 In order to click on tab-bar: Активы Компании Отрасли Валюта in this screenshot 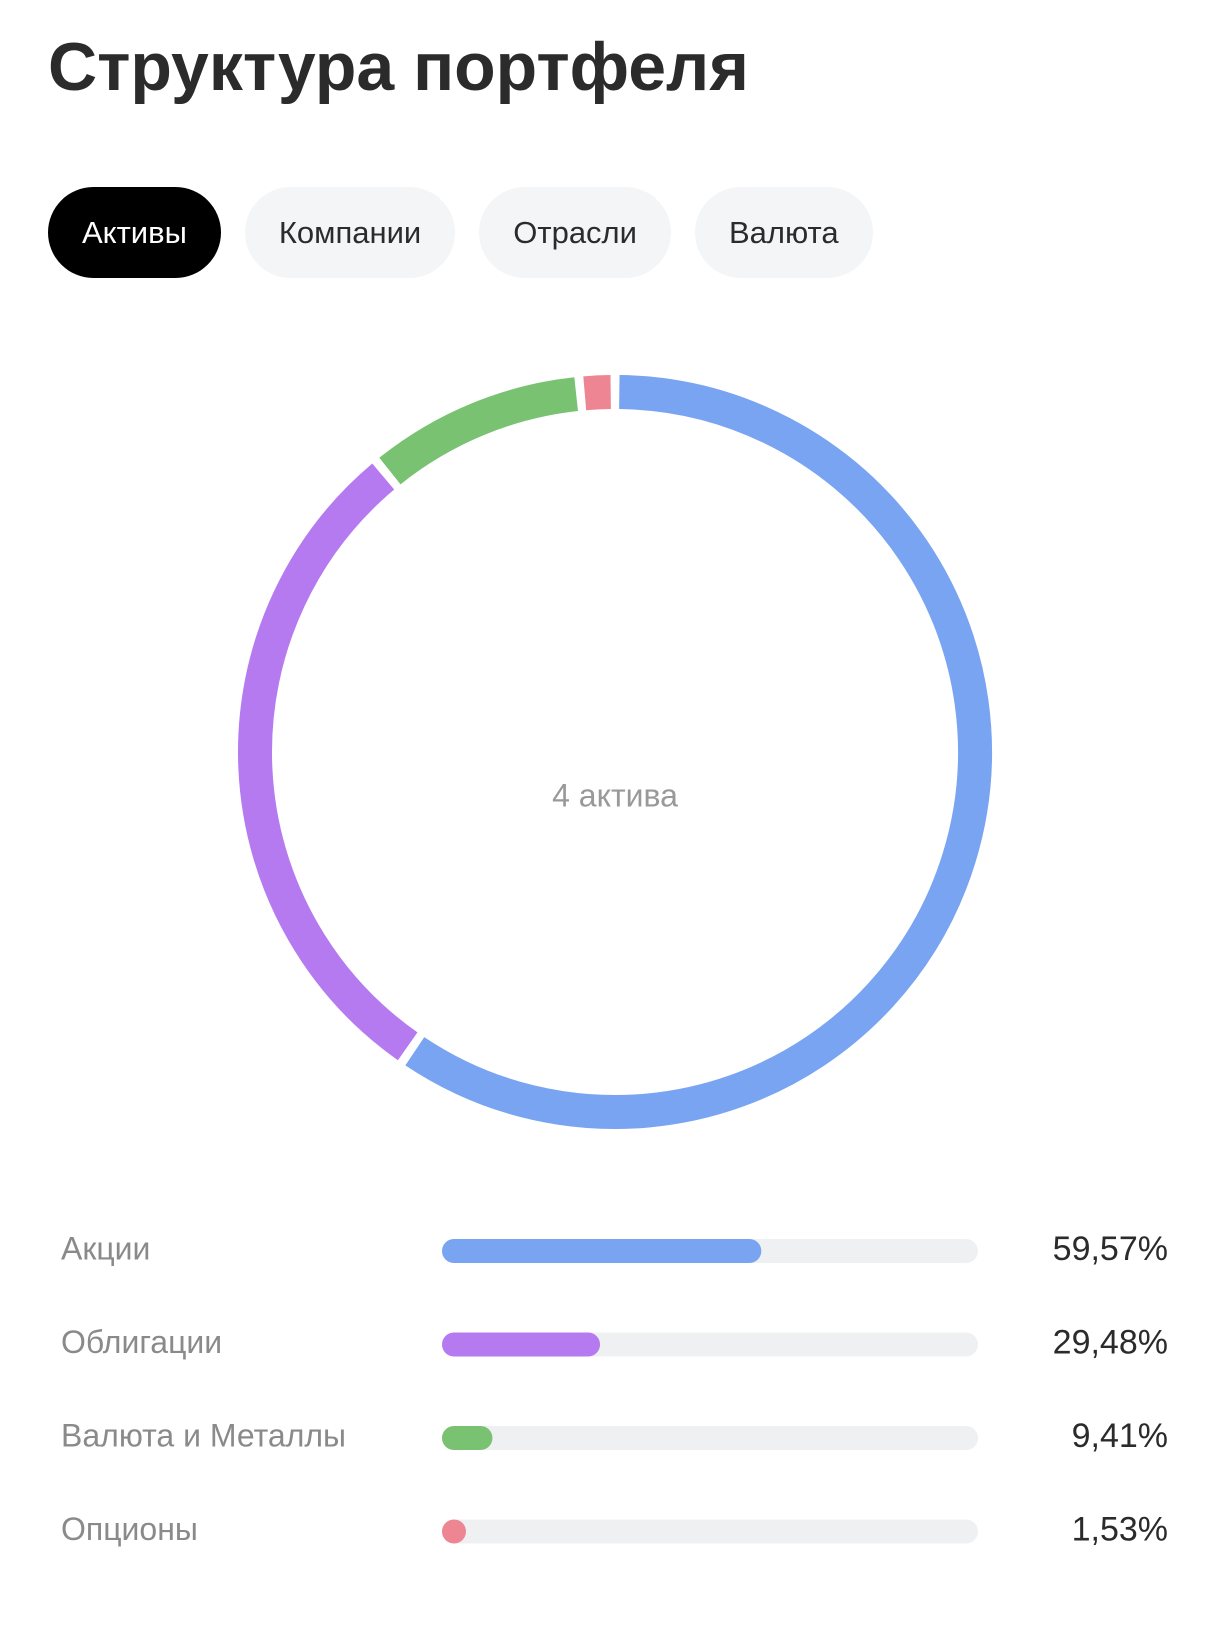, I will do `click(460, 232)`.